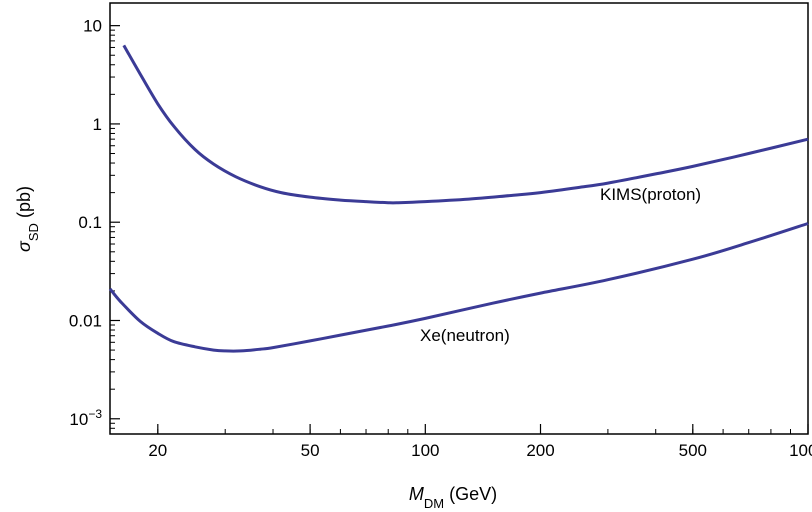 The height and width of the screenshot is (512, 812). I want to click on x-ticks, so click(483, 429).